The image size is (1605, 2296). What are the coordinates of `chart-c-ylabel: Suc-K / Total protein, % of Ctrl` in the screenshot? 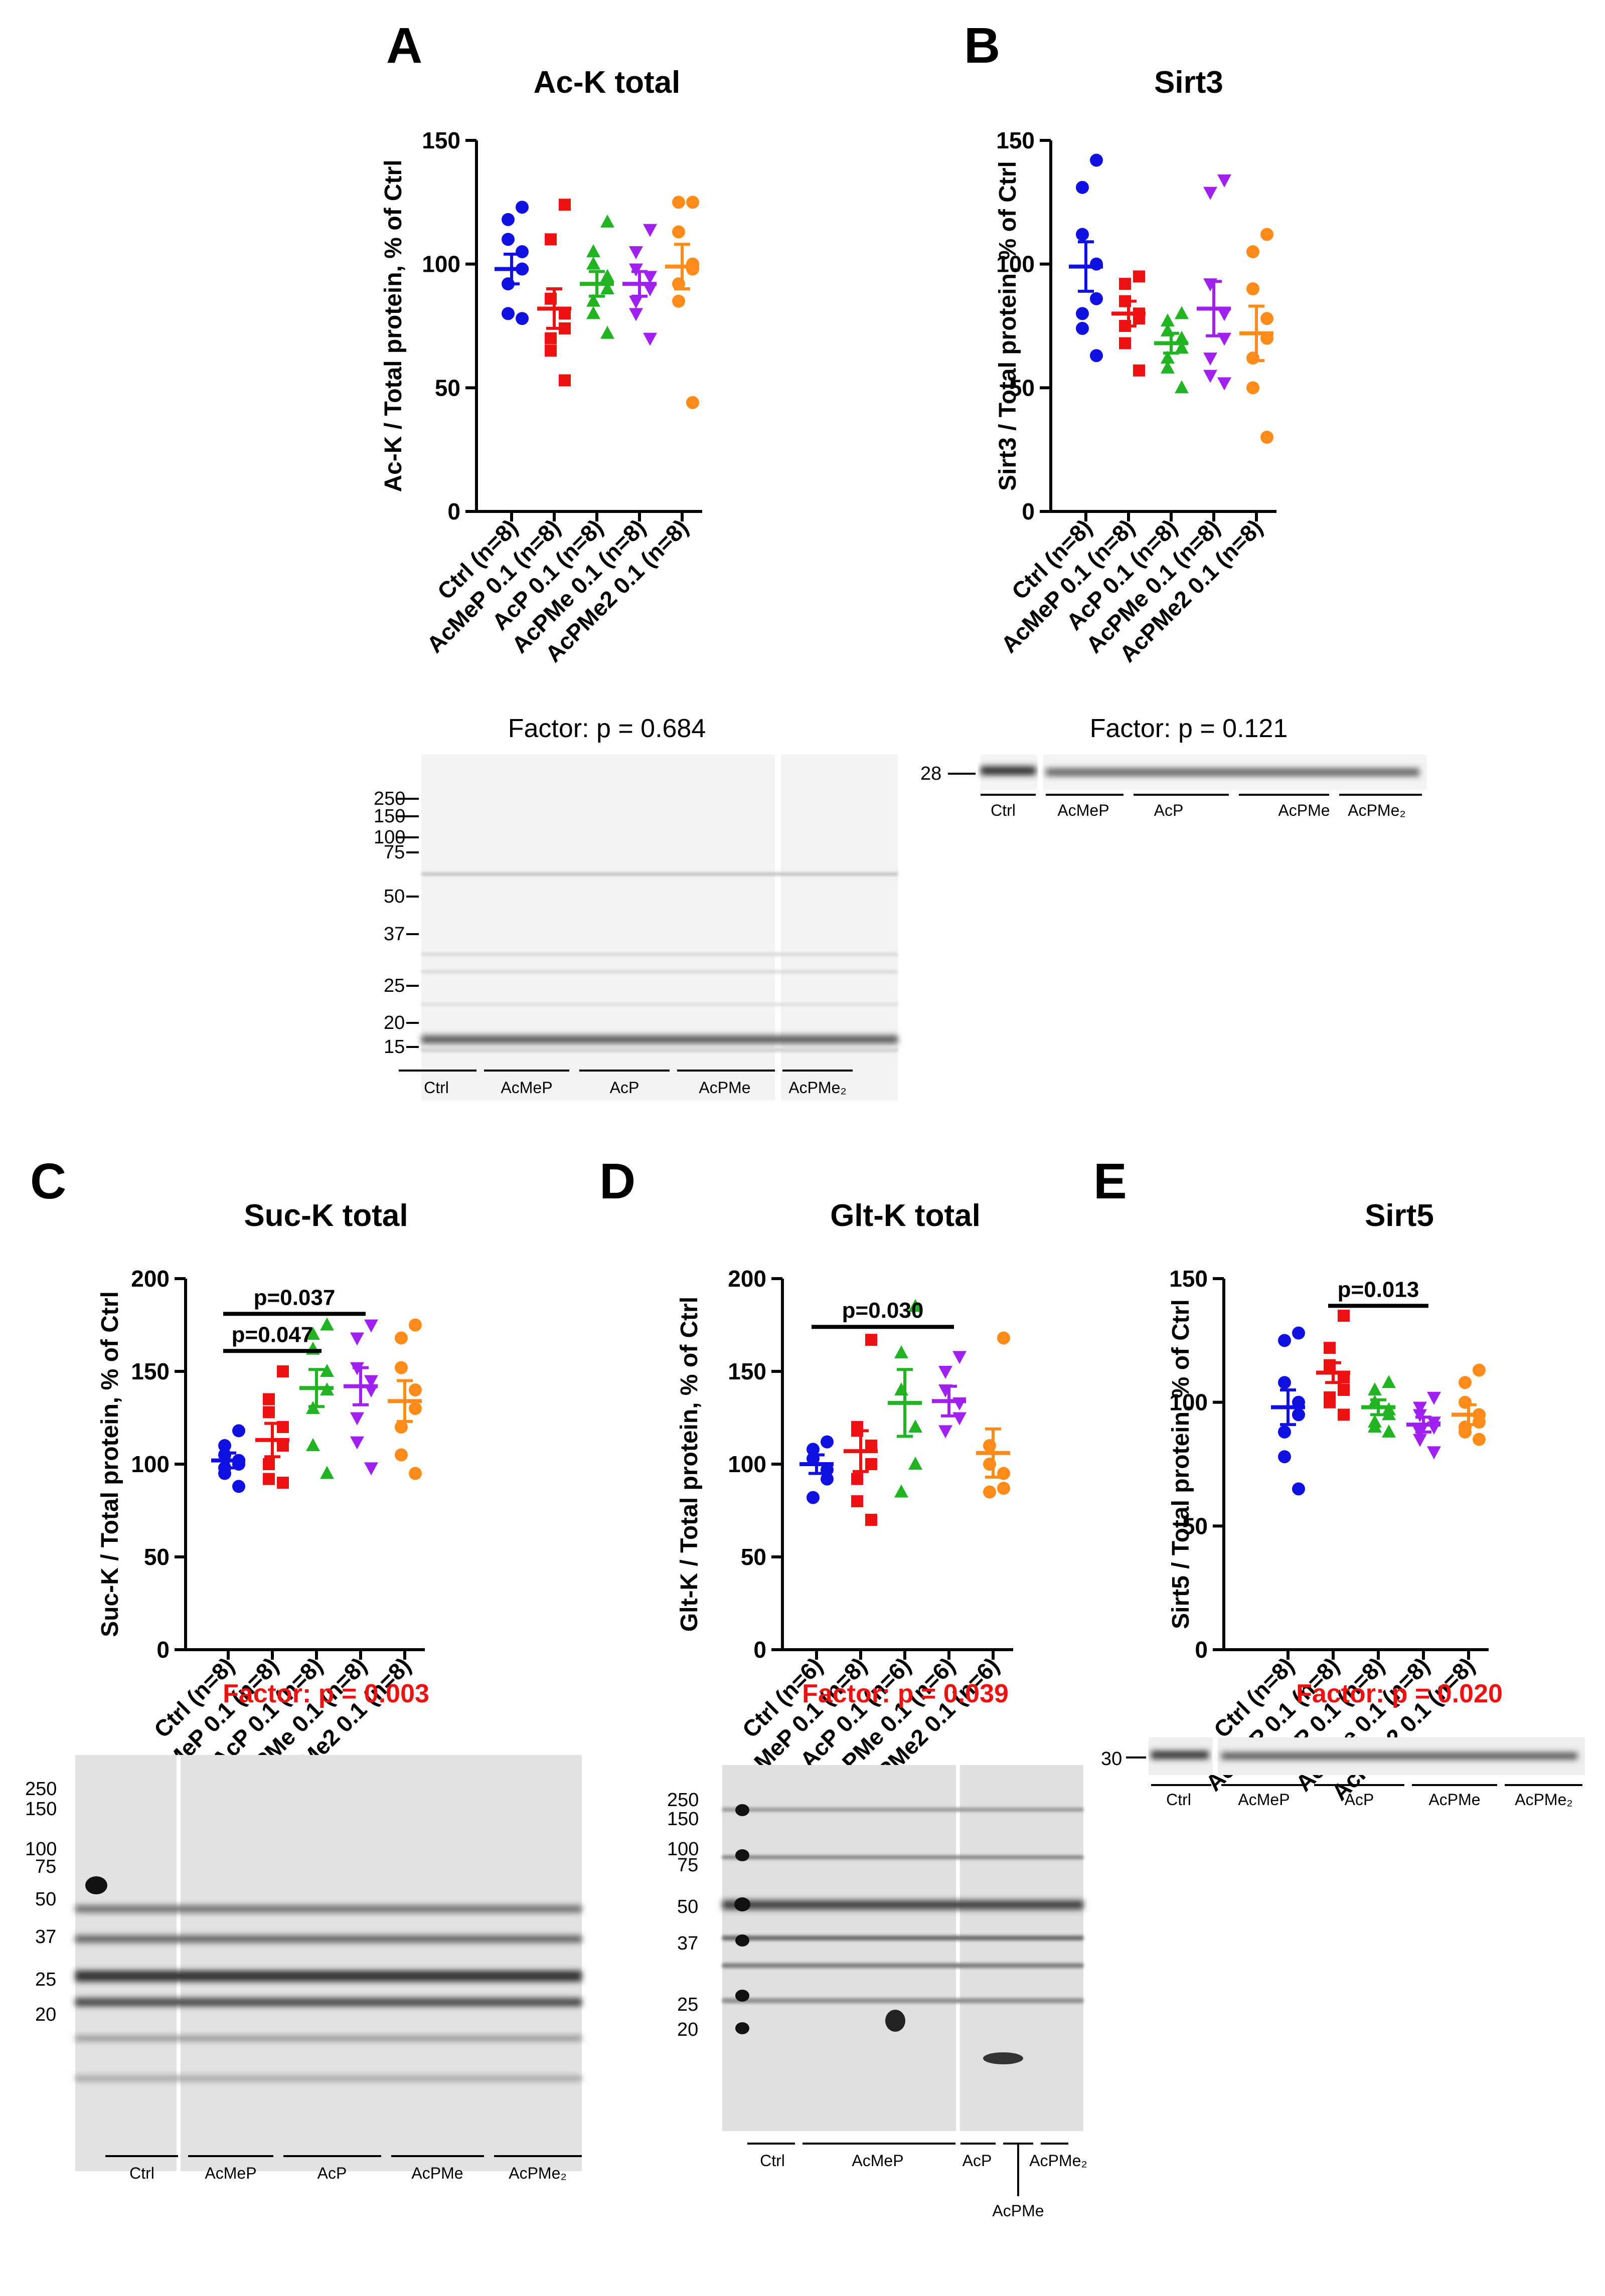 It's located at (110, 1464).